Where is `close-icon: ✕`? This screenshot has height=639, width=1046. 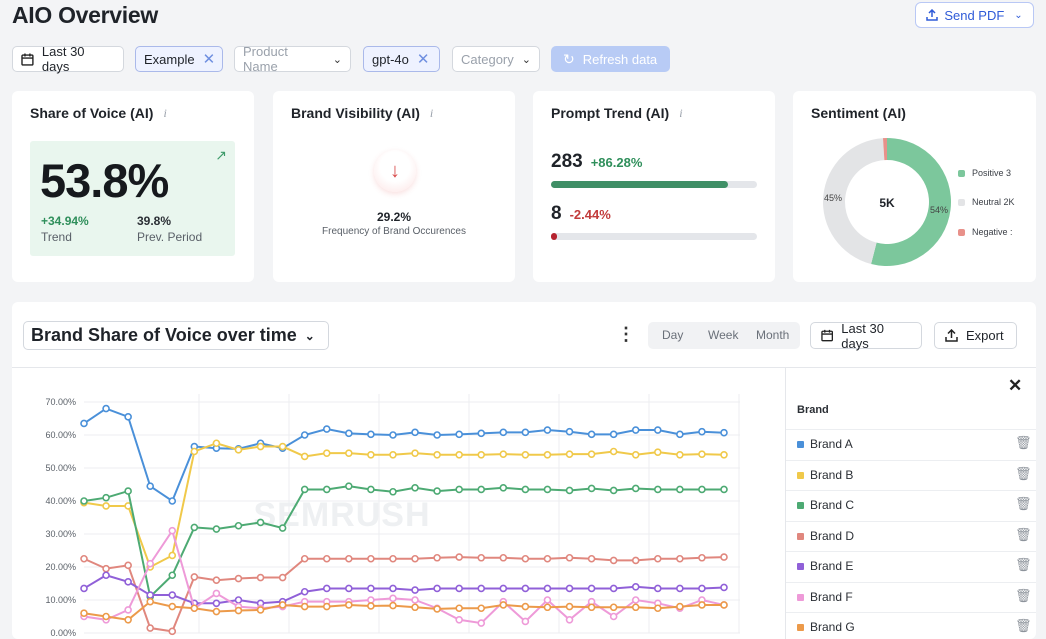
close-icon: ✕ is located at coordinates (209, 59).